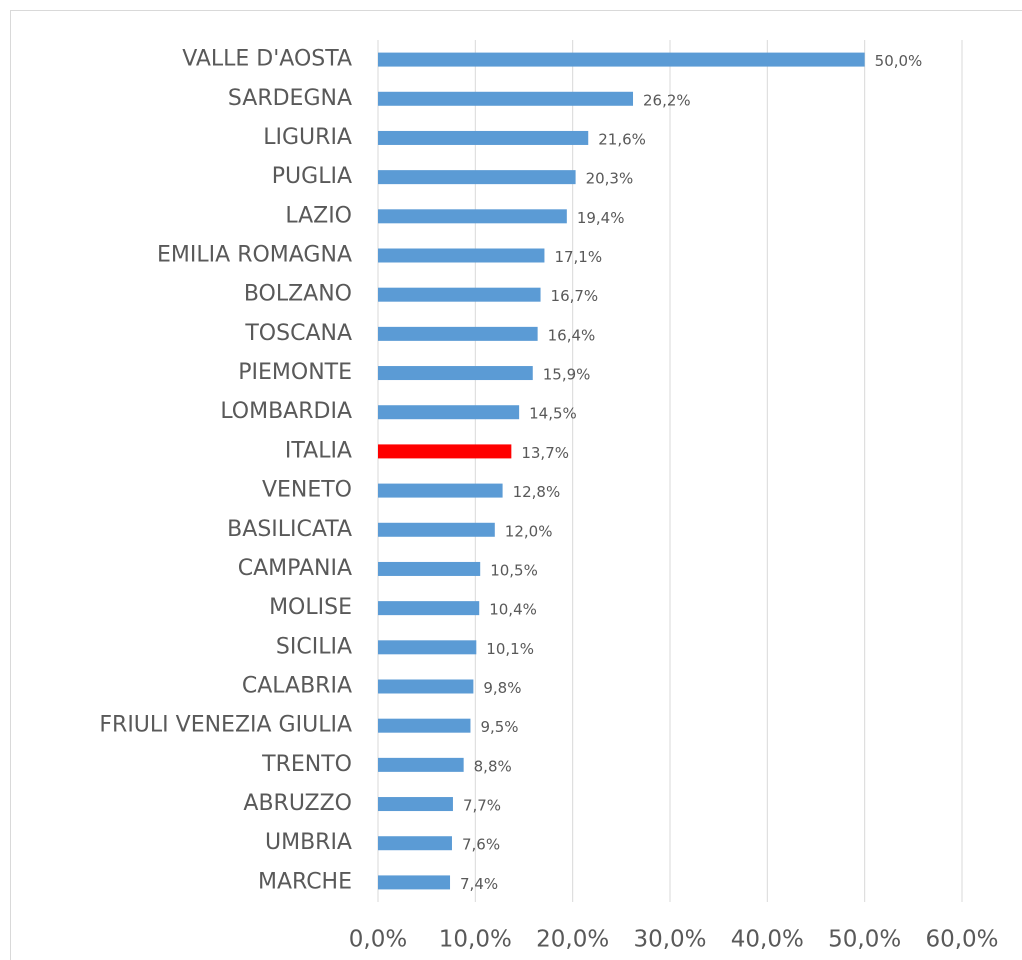 This screenshot has width=1022, height=960. What do you see at coordinates (310, 607) in the screenshot?
I see `y-tick-label: MOLISE` at bounding box center [310, 607].